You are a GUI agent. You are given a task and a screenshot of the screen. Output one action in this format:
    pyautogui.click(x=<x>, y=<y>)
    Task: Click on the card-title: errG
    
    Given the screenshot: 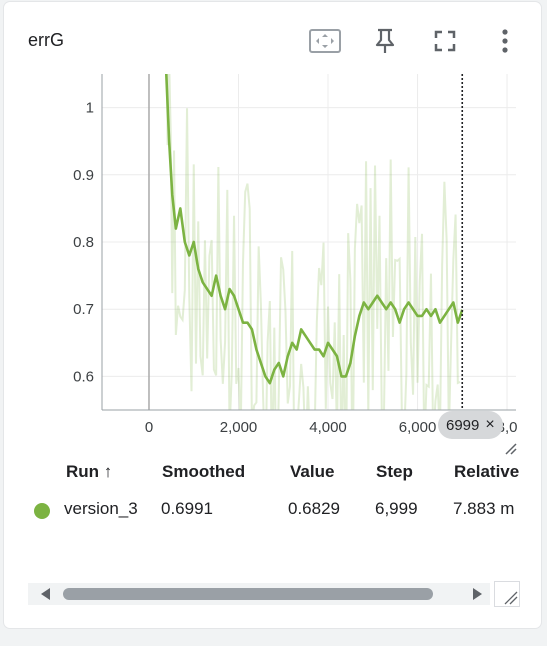 What is the action you would take?
    pyautogui.click(x=46, y=40)
    